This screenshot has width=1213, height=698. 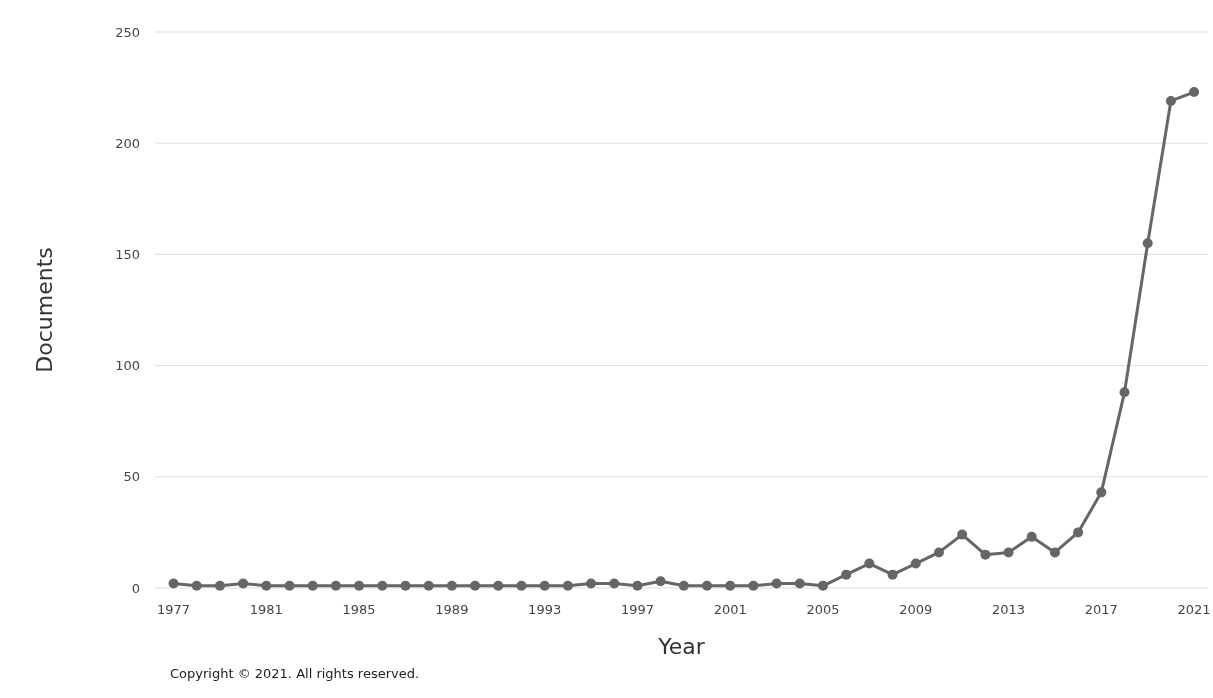 What do you see at coordinates (730, 609) in the screenshot?
I see `x-tick-label: 2001` at bounding box center [730, 609].